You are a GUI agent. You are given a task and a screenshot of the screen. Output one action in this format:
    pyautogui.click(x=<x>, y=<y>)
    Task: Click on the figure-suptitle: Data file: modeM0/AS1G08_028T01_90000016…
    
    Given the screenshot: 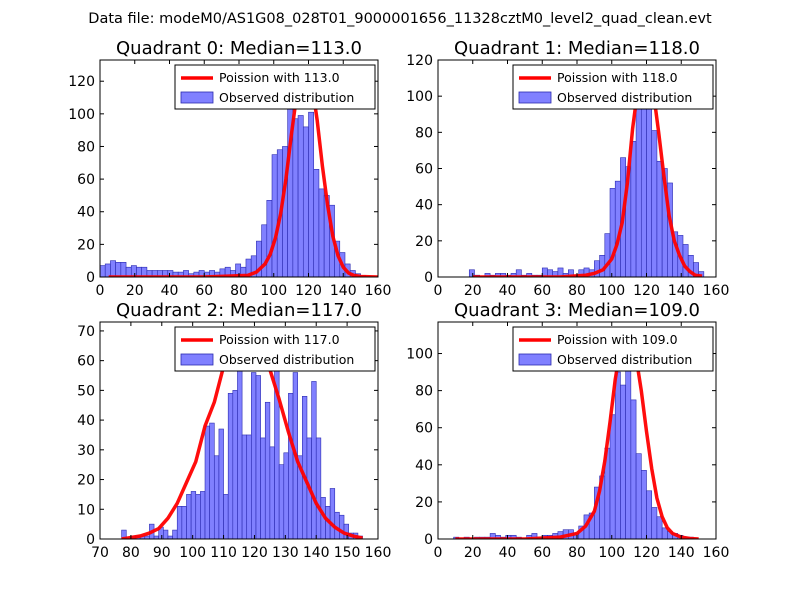 What is the action you would take?
    pyautogui.click(x=400, y=19)
    